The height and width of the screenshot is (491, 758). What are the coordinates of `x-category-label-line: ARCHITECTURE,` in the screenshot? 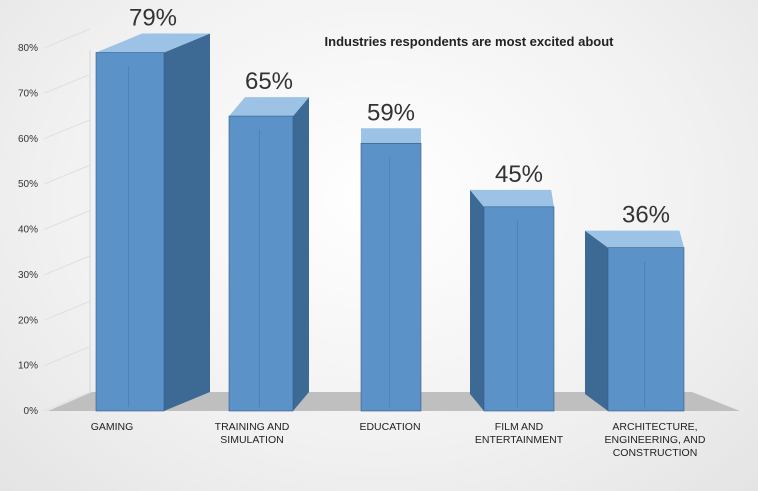 It's located at (654, 427).